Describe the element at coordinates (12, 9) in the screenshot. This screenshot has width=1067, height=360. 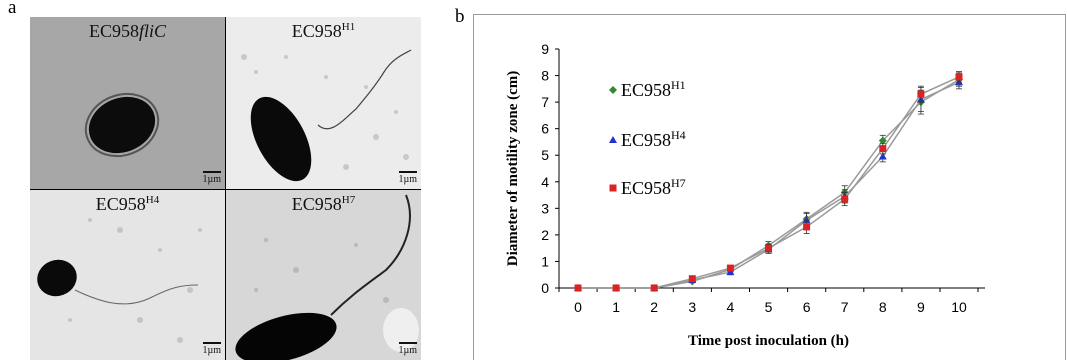
I see `panel-label-a: a` at that location.